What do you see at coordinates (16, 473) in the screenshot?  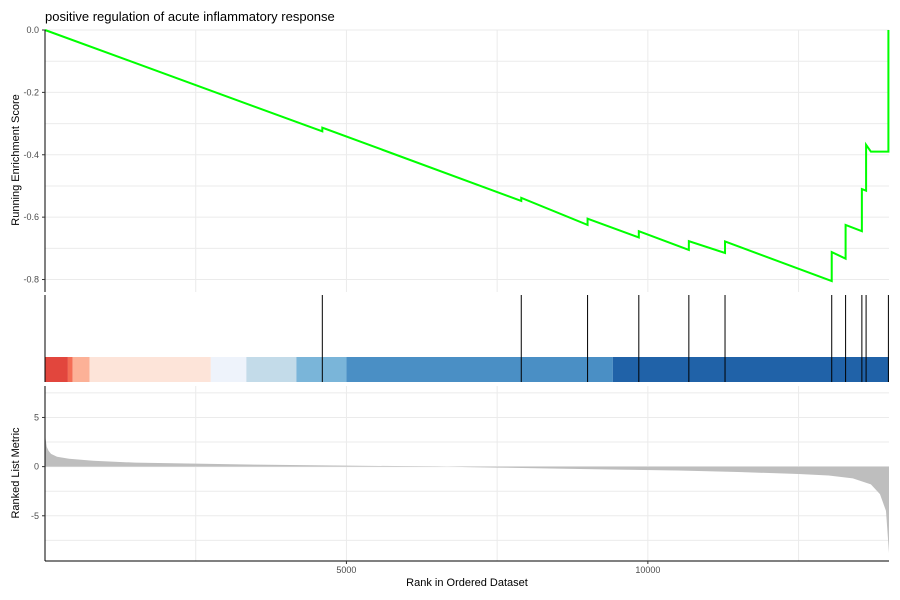 I see `ranked-metric-ylabel: Ranked List Metric` at bounding box center [16, 473].